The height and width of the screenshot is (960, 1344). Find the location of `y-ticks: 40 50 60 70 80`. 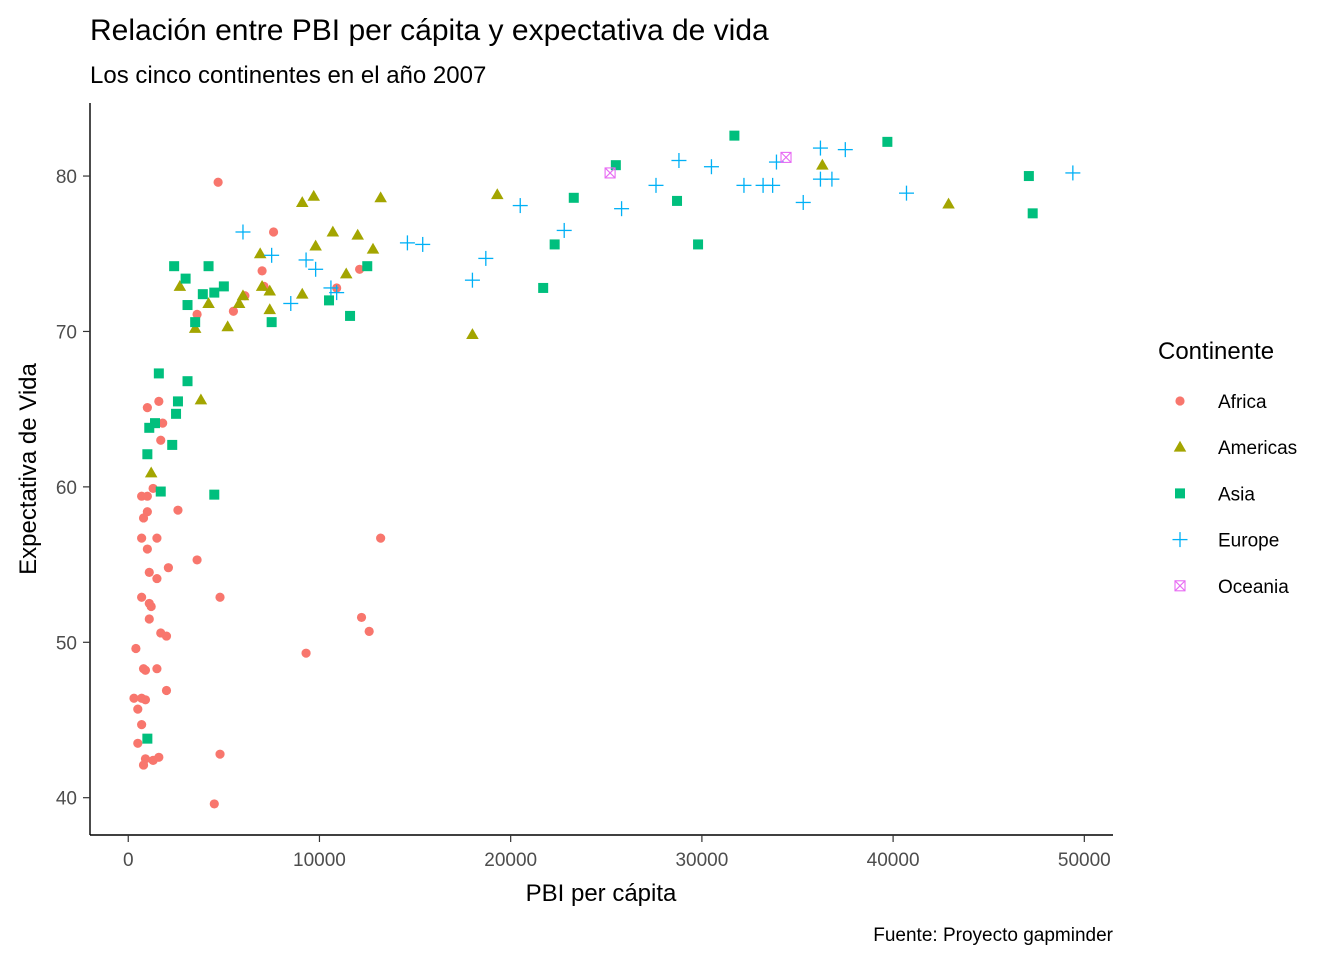

y-ticks: 40 50 60 70 80 is located at coordinates (73, 488).